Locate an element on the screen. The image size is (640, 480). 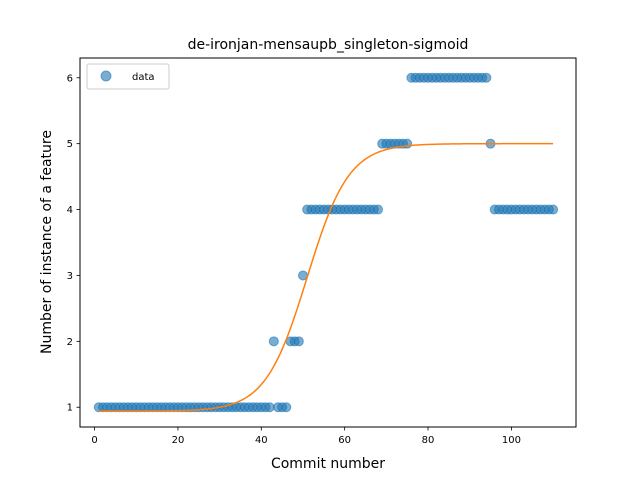
legend-box is located at coordinates (128, 76).